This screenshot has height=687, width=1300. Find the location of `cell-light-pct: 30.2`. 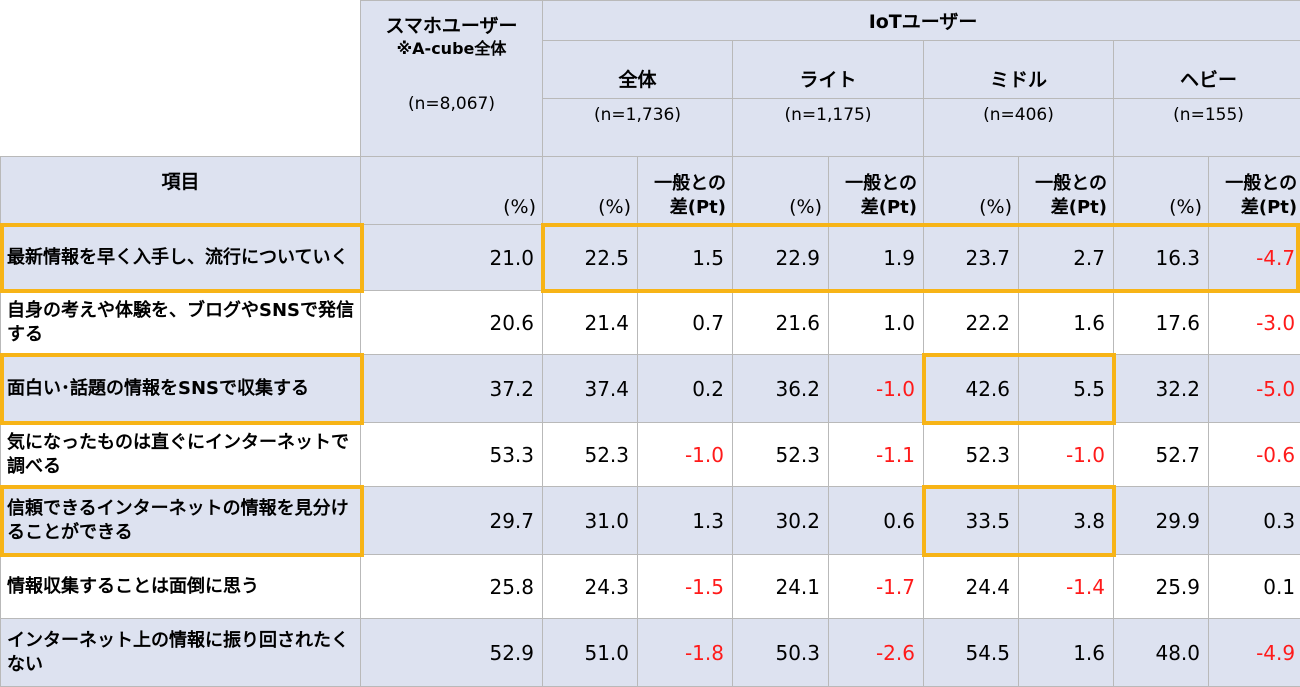

cell-light-pct: 30.2 is located at coordinates (781, 521).